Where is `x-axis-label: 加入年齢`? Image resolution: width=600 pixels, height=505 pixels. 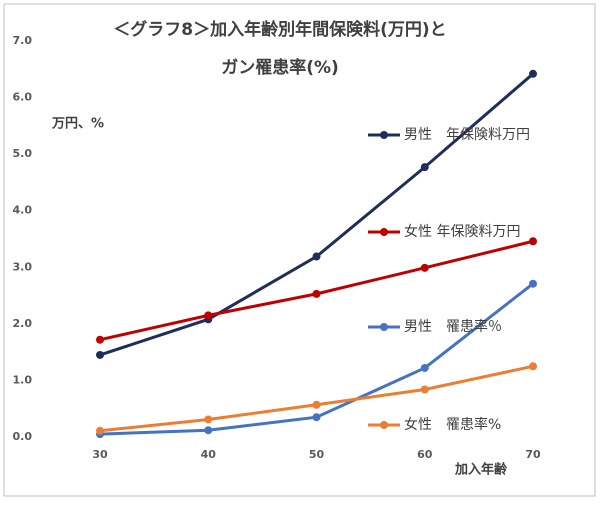 x-axis-label: 加入年齢 is located at coordinates (481, 470).